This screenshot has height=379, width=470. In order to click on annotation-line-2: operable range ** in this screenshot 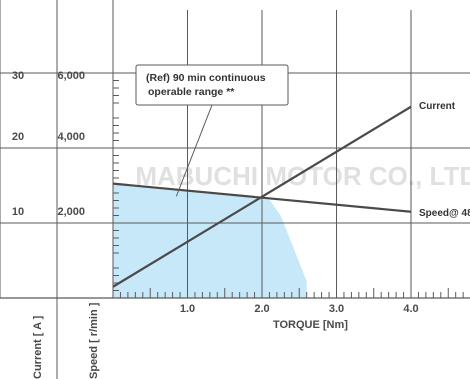, I will do `click(191, 92)`.